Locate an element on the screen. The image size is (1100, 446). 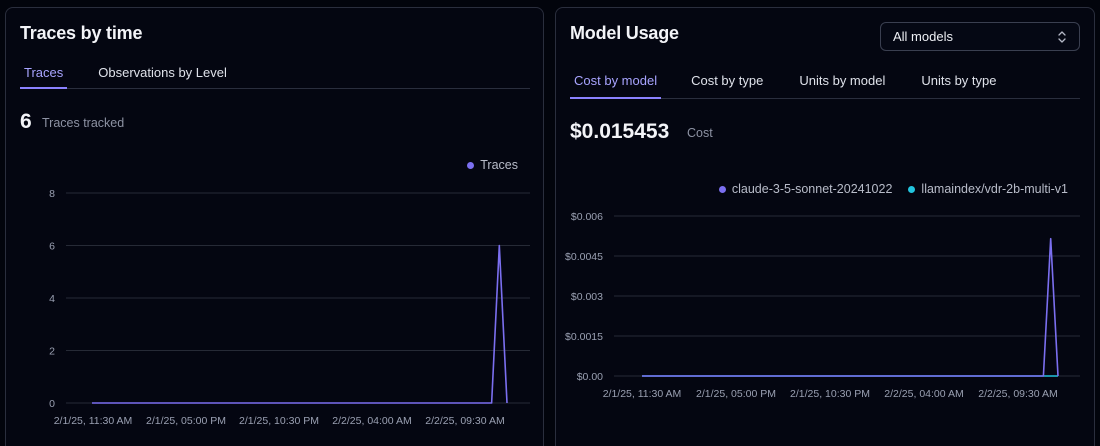
traces-panel-title: Traces by time is located at coordinates (81, 33).